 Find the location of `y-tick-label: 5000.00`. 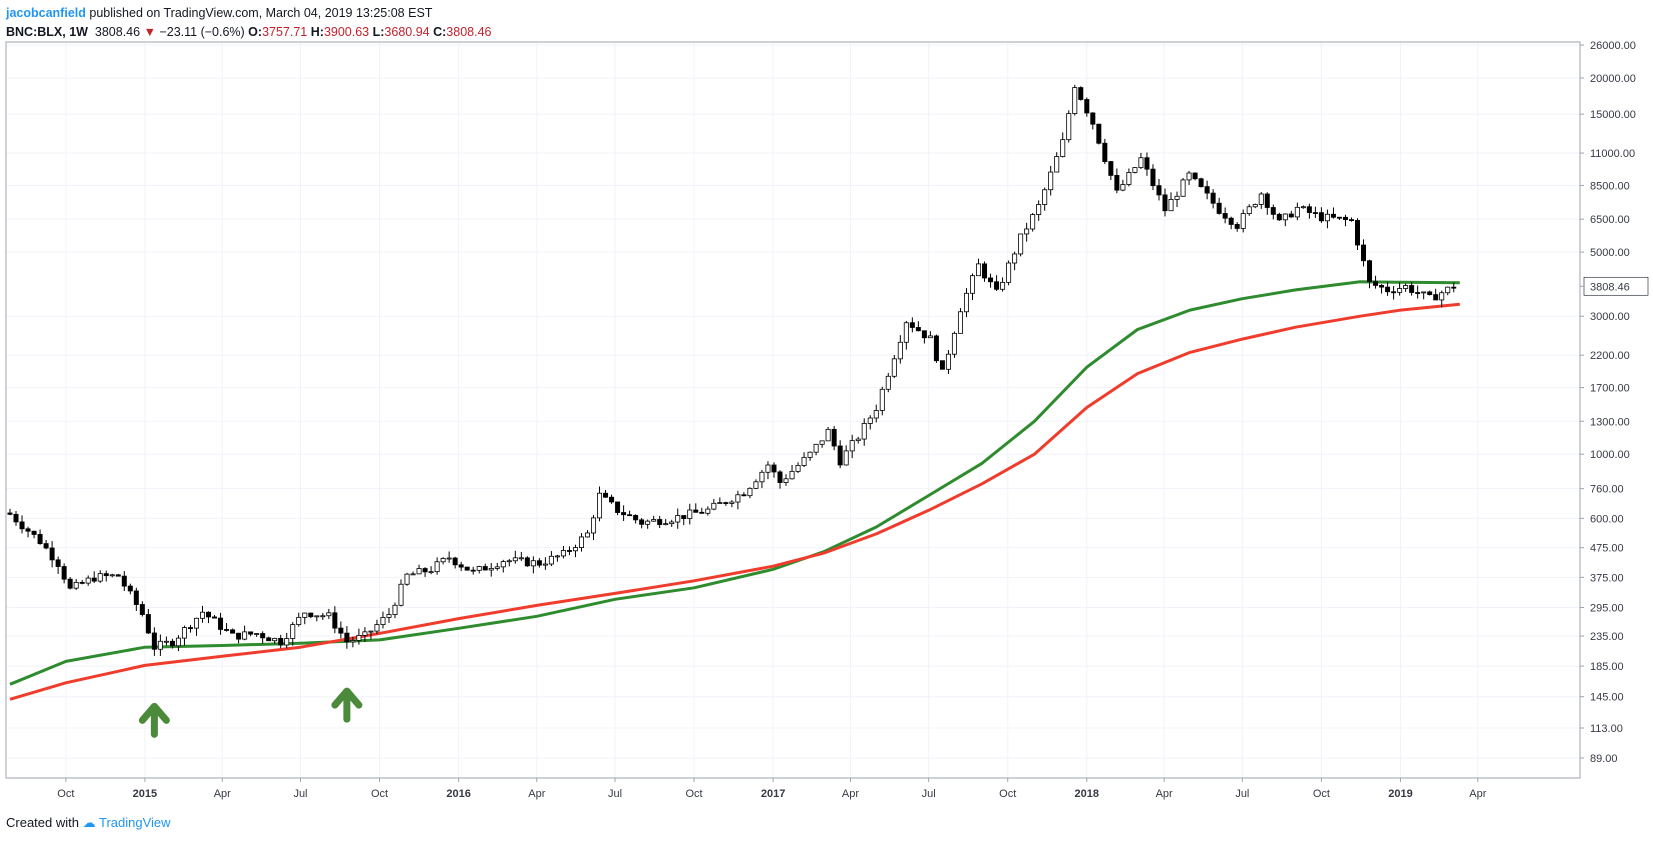

y-tick-label: 5000.00 is located at coordinates (1610, 253).